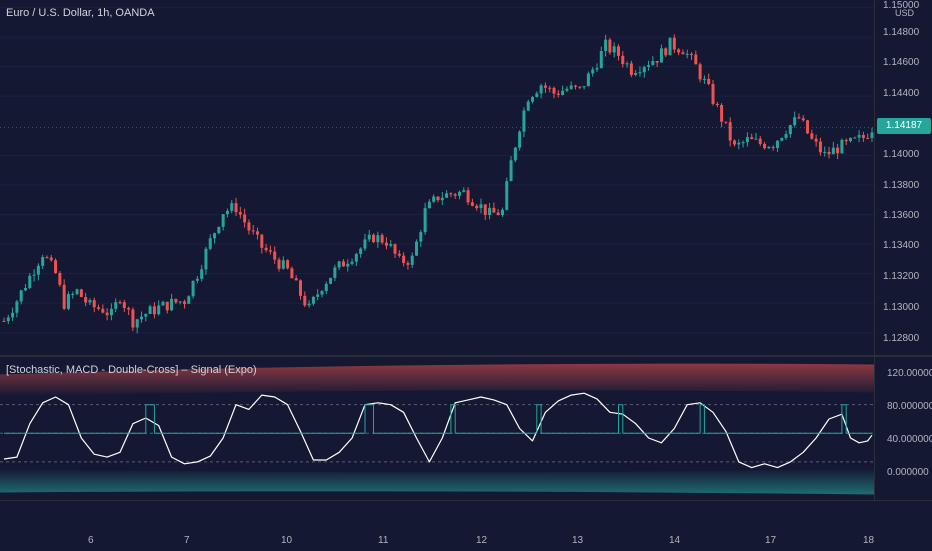  What do you see at coordinates (466, 525) in the screenshot?
I see `time-axis: 6 7 10 11 12 13 14 17 18` at bounding box center [466, 525].